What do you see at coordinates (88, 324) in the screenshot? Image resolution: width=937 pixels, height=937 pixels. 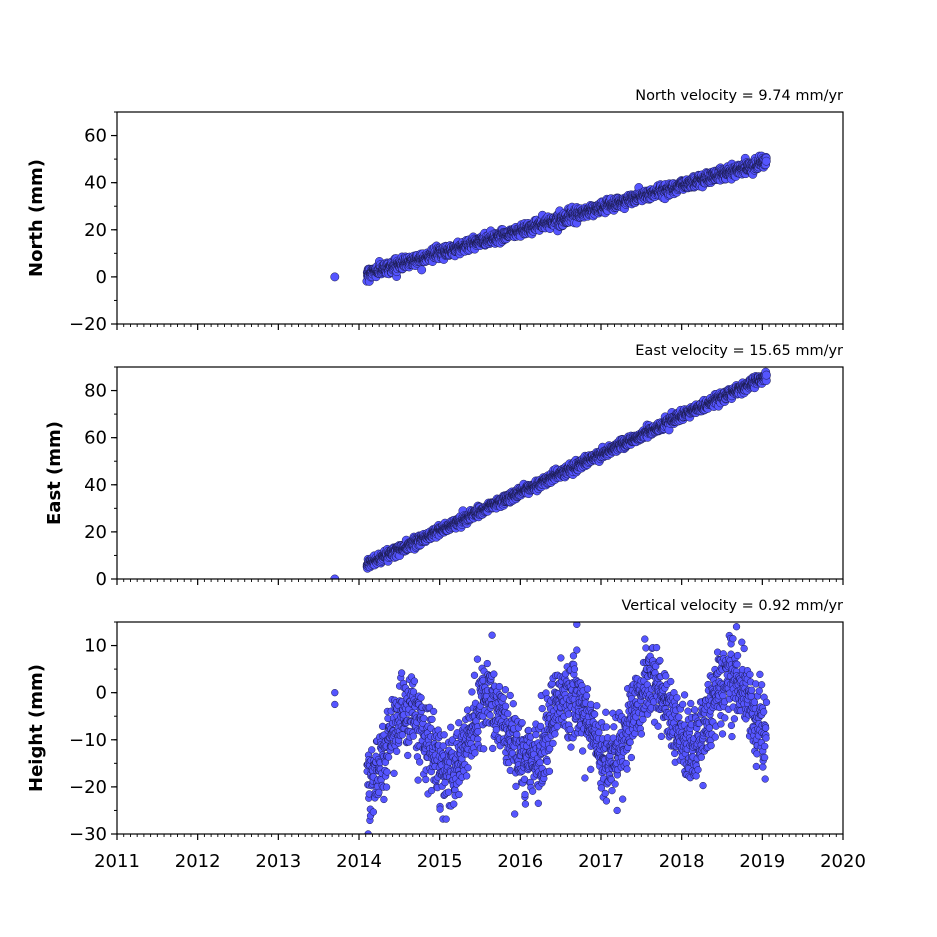 I see `y-tick-label: −20` at bounding box center [88, 324].